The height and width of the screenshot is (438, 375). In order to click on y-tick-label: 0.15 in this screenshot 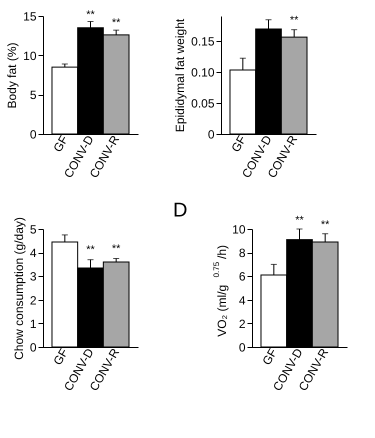, I will do `click(203, 41)`.